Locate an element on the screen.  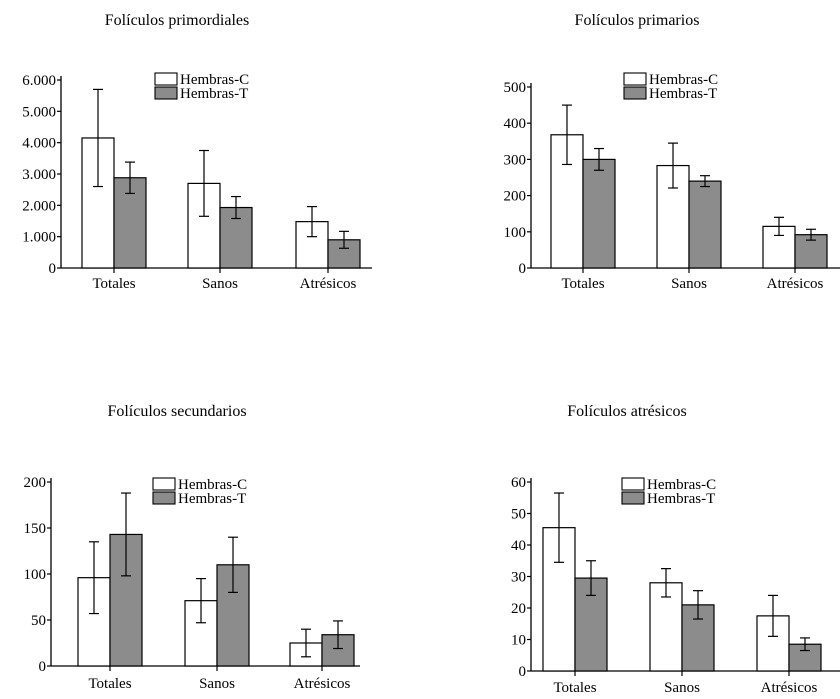
y-tick-label: 3.000 is located at coordinates (39, 175).